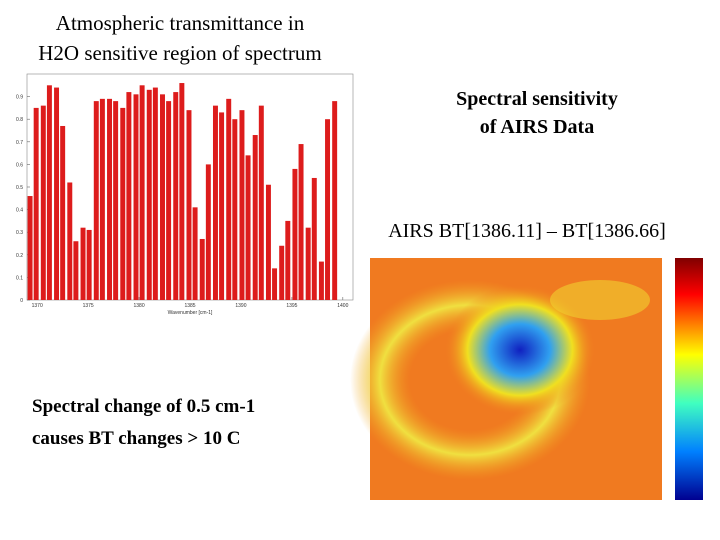 The image size is (720, 540). I want to click on heading-line: of AIRS Data, so click(537, 127).